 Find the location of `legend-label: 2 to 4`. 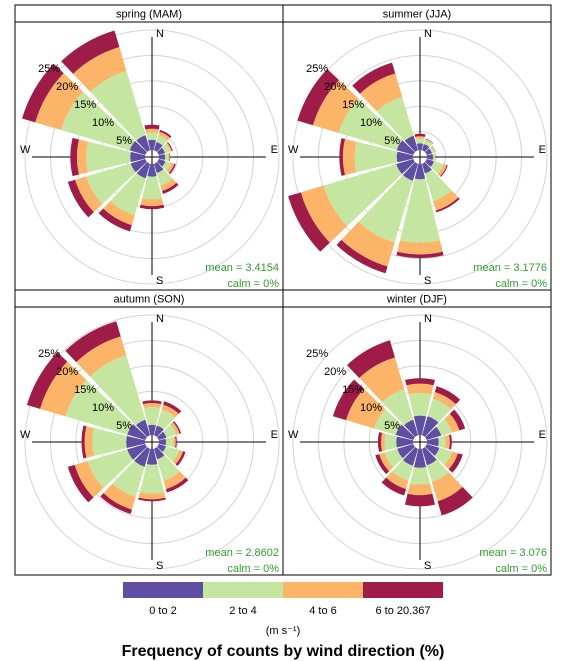

legend-label: 2 to 4 is located at coordinates (243, 611).